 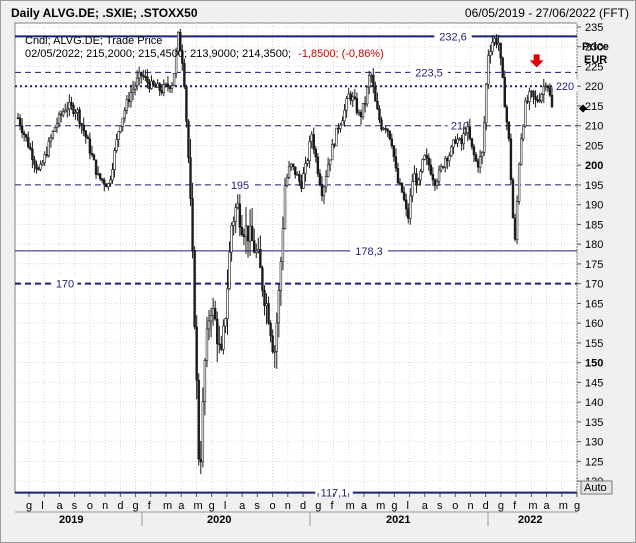 I want to click on x-month-label: n, so click(x=105, y=506).